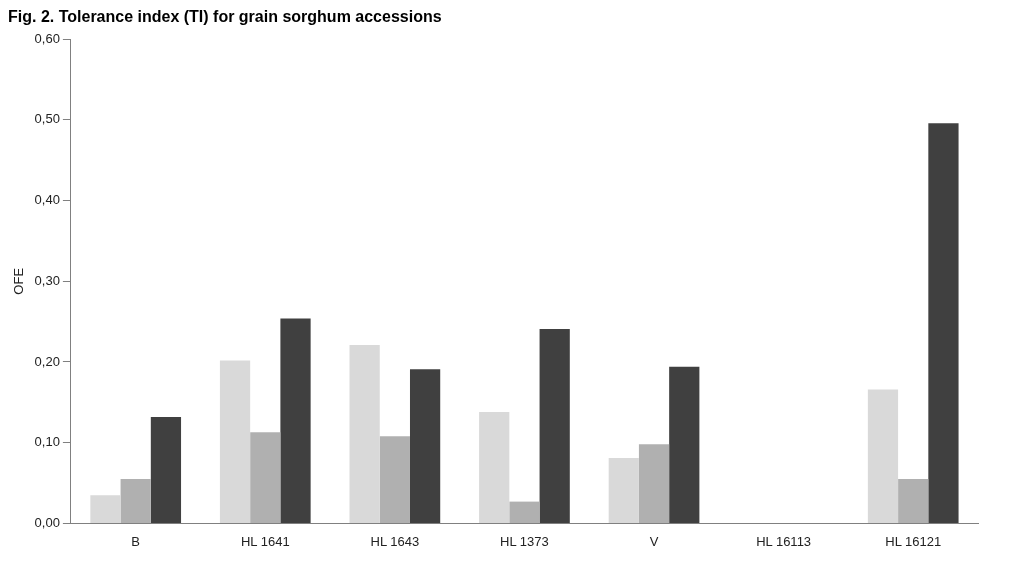  What do you see at coordinates (47, 442) in the screenshot?
I see `y-tick-label: 0,10` at bounding box center [47, 442].